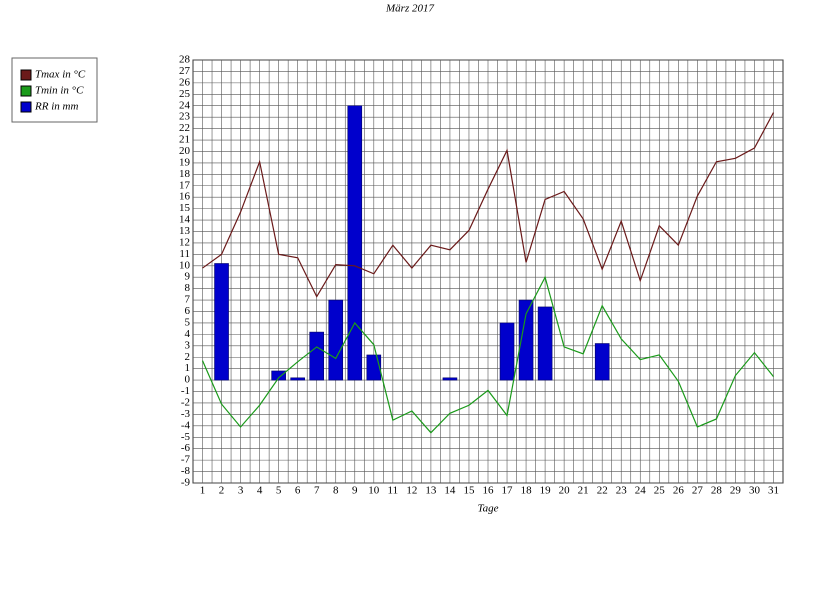 This screenshot has height=608, width=820. I want to click on x-tick-label: 12, so click(411, 491).